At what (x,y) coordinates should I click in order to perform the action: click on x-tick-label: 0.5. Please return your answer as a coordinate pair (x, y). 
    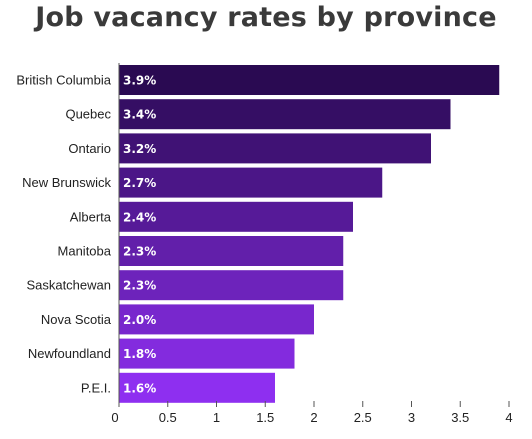
    Looking at the image, I should click on (168, 417).